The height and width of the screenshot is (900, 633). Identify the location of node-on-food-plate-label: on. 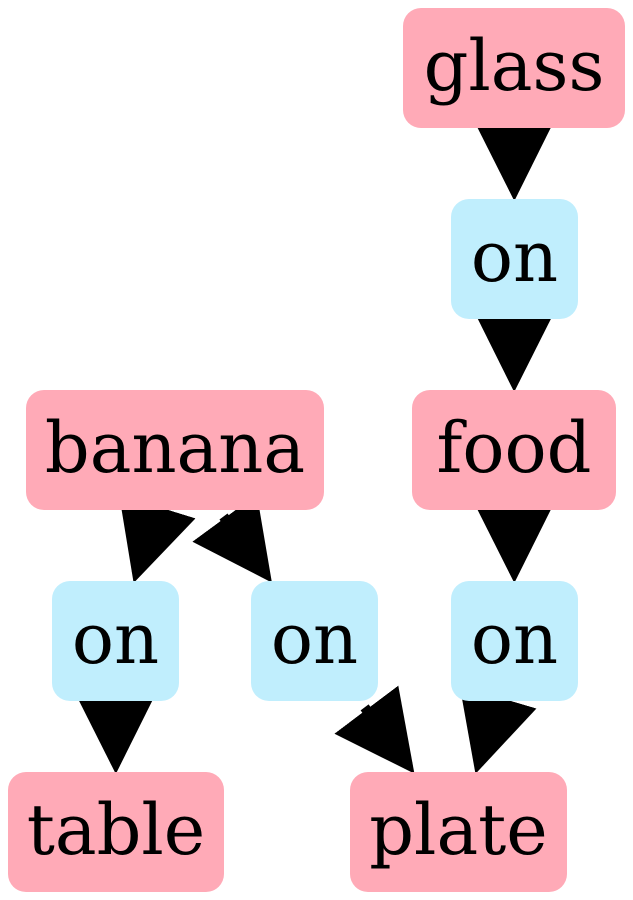
(514, 639).